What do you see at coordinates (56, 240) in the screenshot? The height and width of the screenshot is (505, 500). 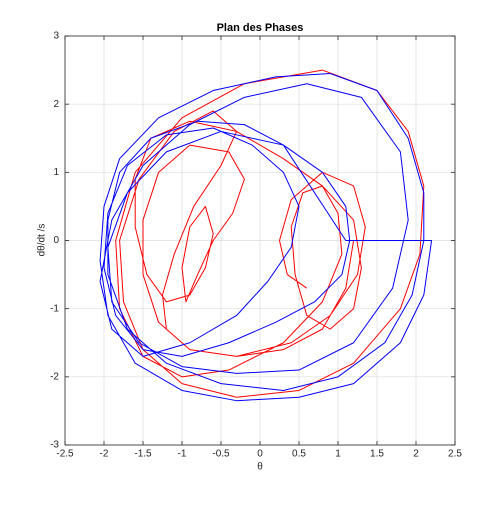 I see `y-tick-label: 0` at bounding box center [56, 240].